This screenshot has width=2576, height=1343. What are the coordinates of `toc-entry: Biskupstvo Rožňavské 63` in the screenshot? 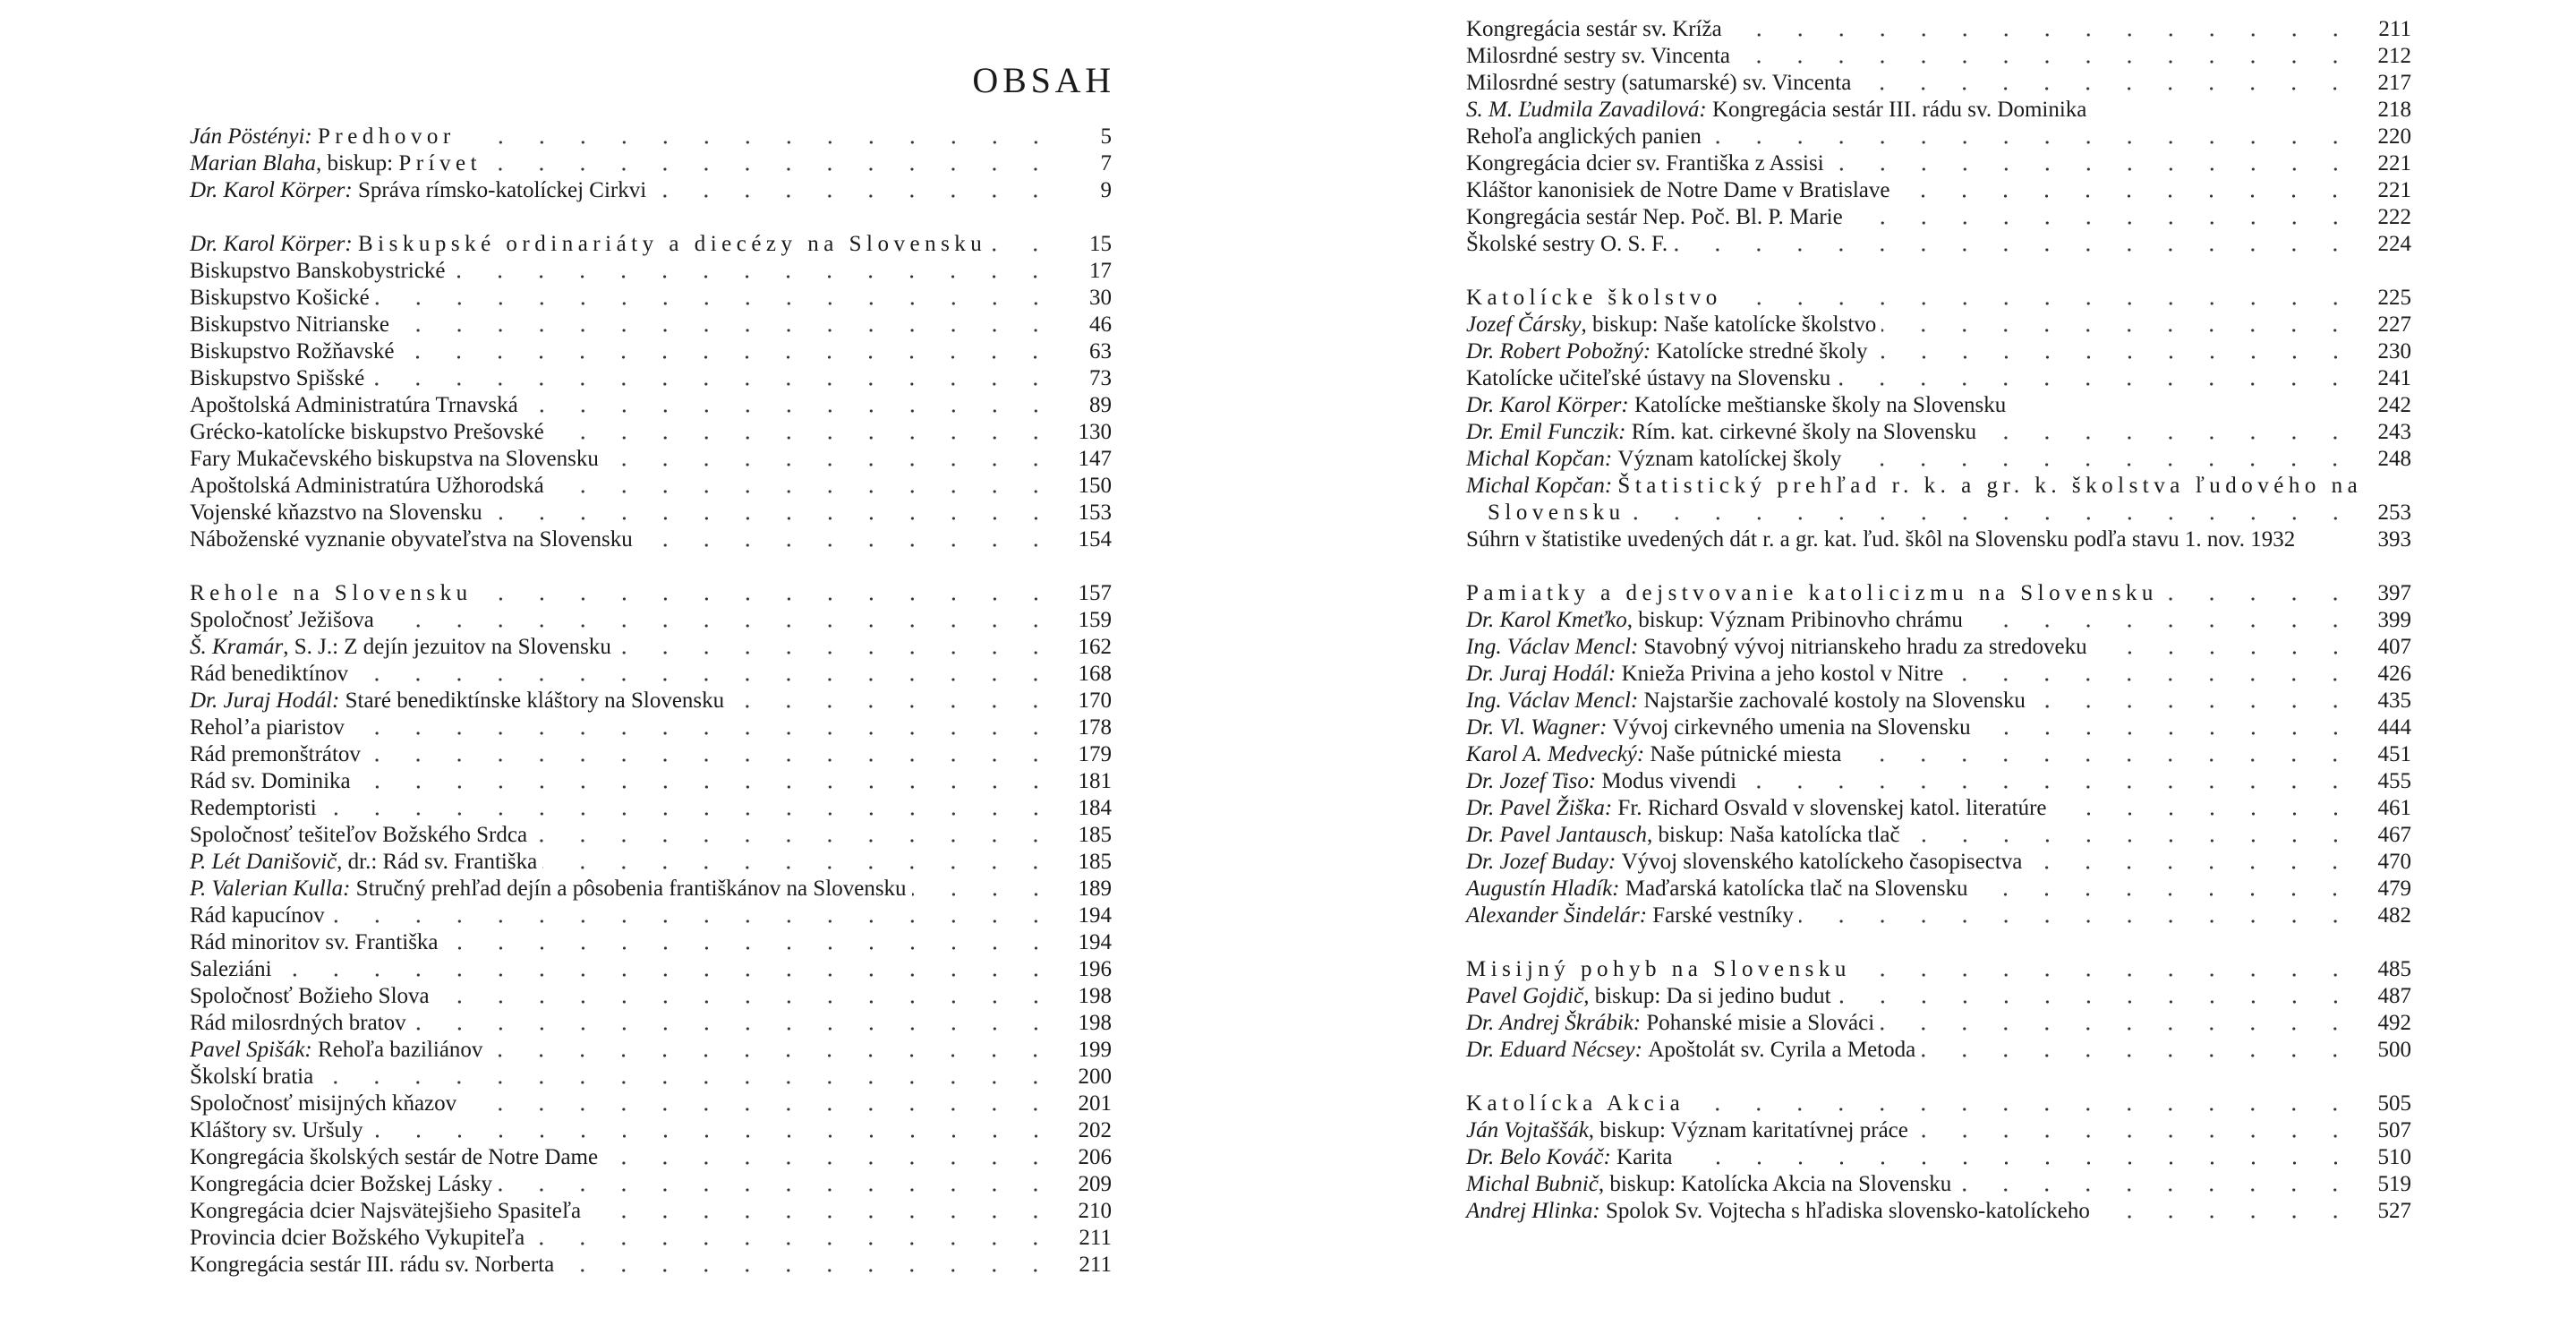 It's located at (651, 351).